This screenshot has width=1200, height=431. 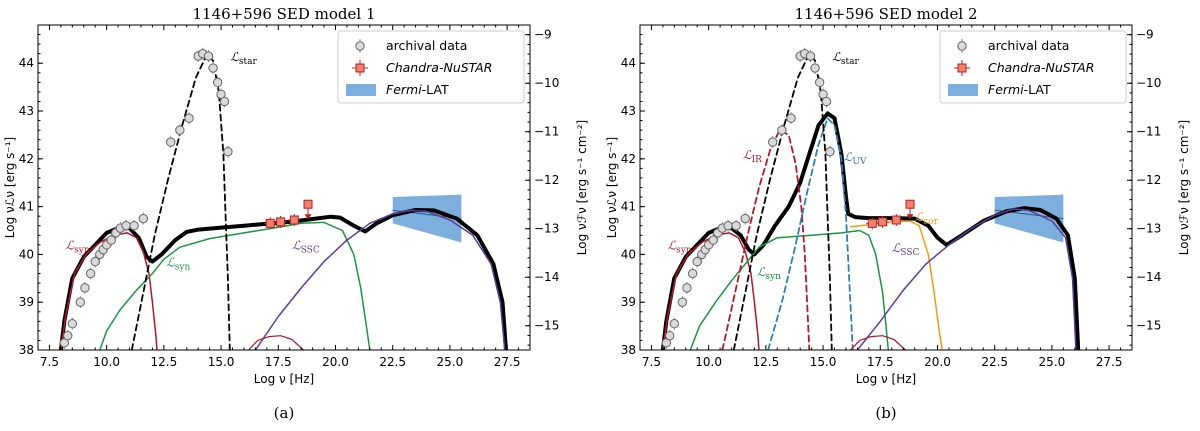 I want to click on legend-label: archival data, so click(x=426, y=45).